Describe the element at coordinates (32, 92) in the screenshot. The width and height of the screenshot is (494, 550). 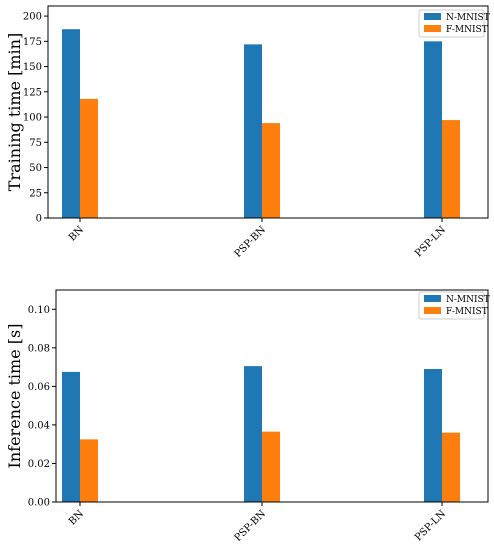
I see `training-time-ytick-label: 125` at that location.